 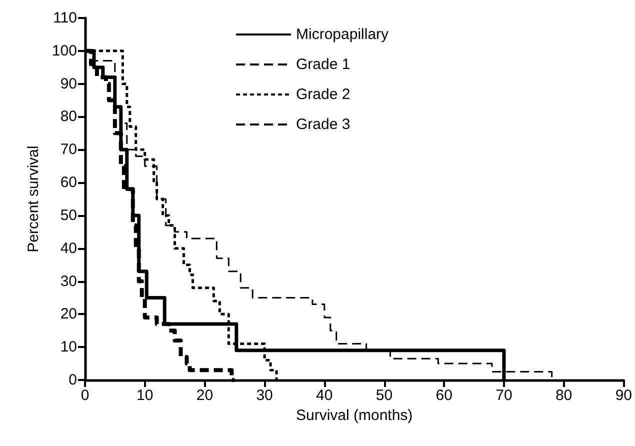 What do you see at coordinates (68, 314) in the screenshot?
I see `y-tick-label: 20` at bounding box center [68, 314].